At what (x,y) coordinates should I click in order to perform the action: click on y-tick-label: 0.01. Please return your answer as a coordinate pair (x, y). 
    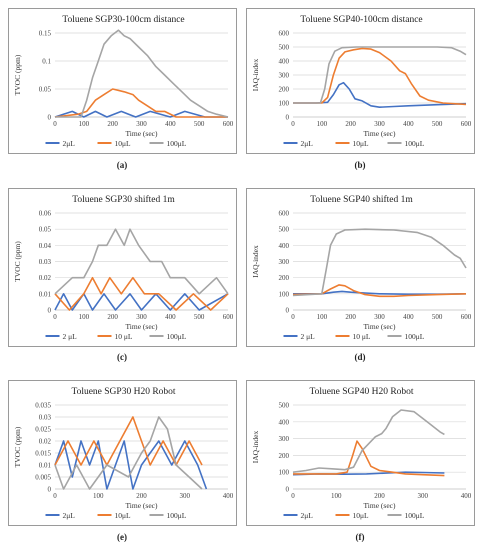
    Looking at the image, I should click on (45, 466).